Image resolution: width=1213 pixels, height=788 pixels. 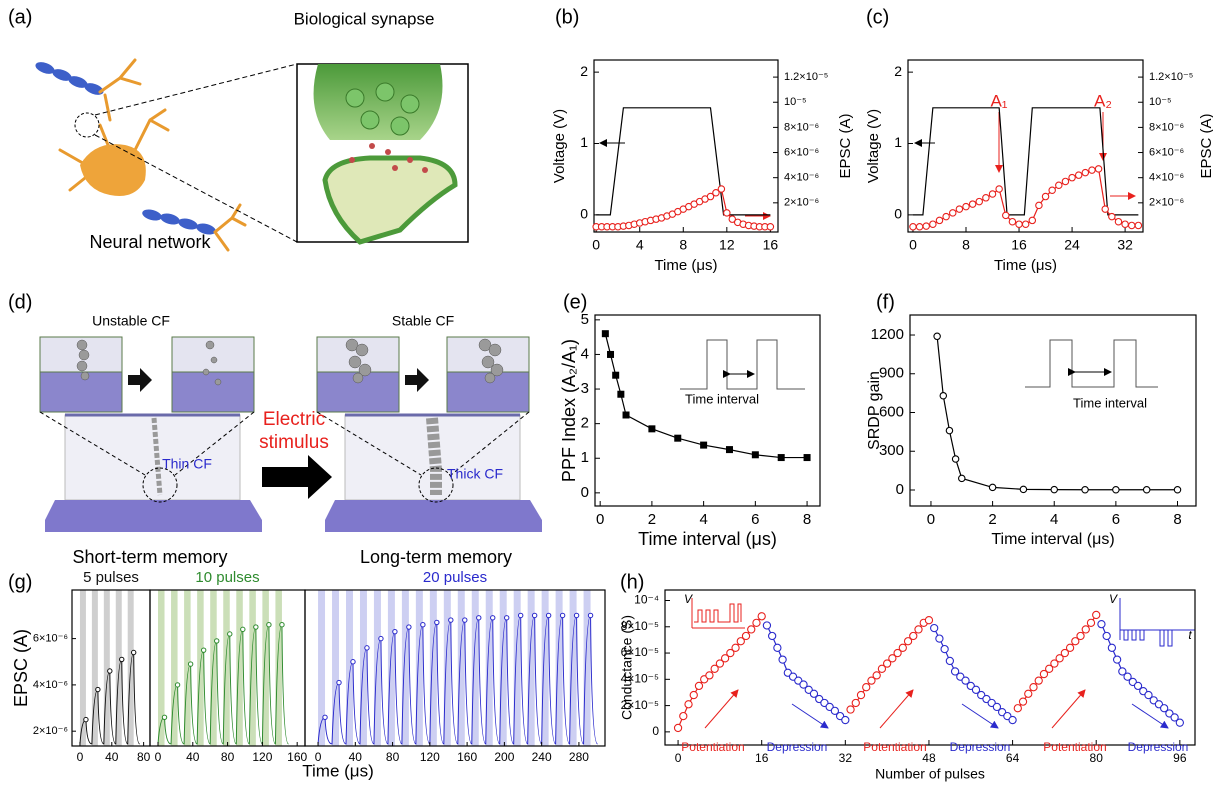 I want to click on zoom-circle, so click(x=87, y=125).